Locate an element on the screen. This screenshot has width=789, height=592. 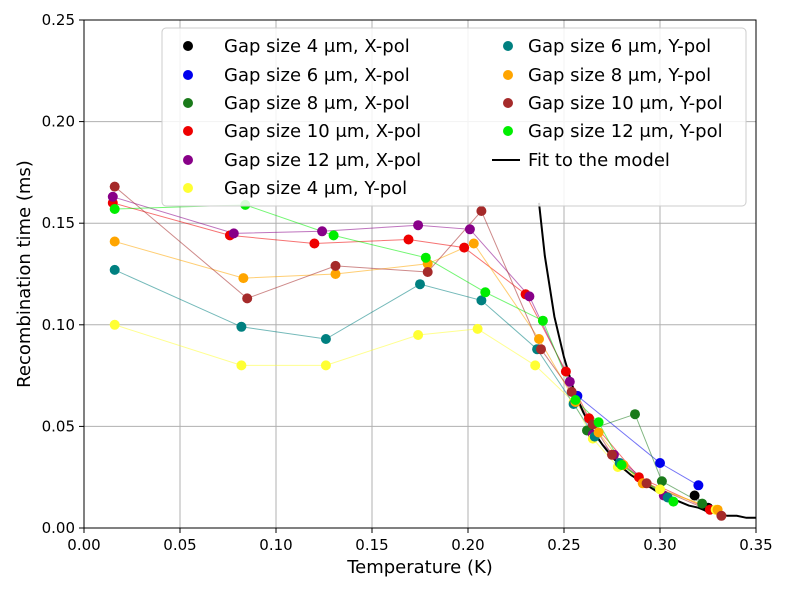
x-axis-ticks: 0.00 0.05 0.10 0.15 0.20 0.25 0.30 0.35 is located at coordinates (420, 541).